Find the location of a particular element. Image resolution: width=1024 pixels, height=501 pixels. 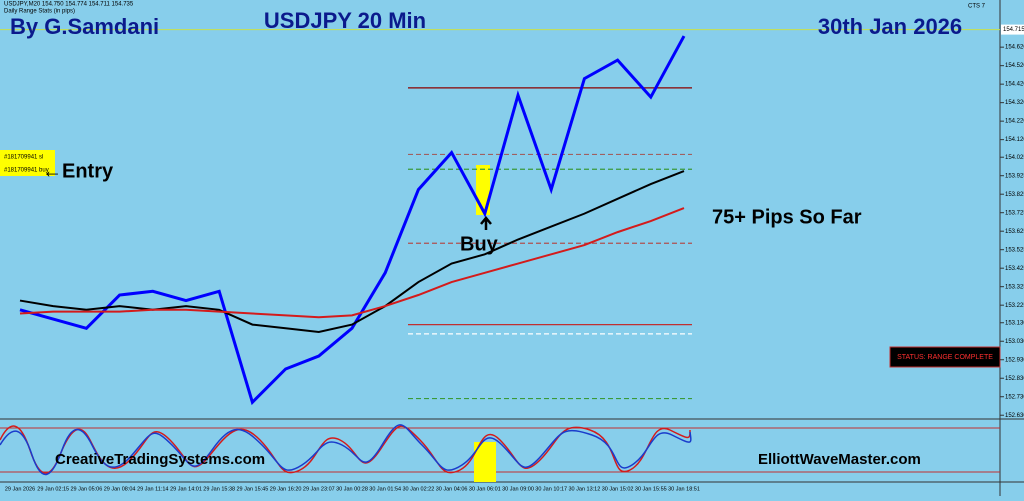

x-tick-label: 30 Jan 13:12 is located at coordinates (584, 489).